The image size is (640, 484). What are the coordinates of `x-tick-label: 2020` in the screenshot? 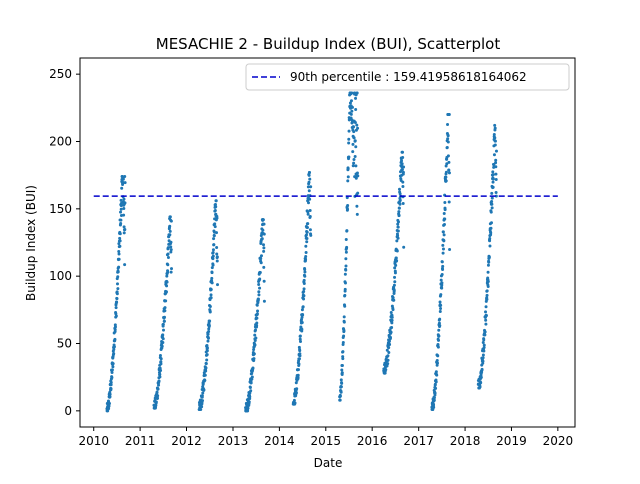 It's located at (558, 441).